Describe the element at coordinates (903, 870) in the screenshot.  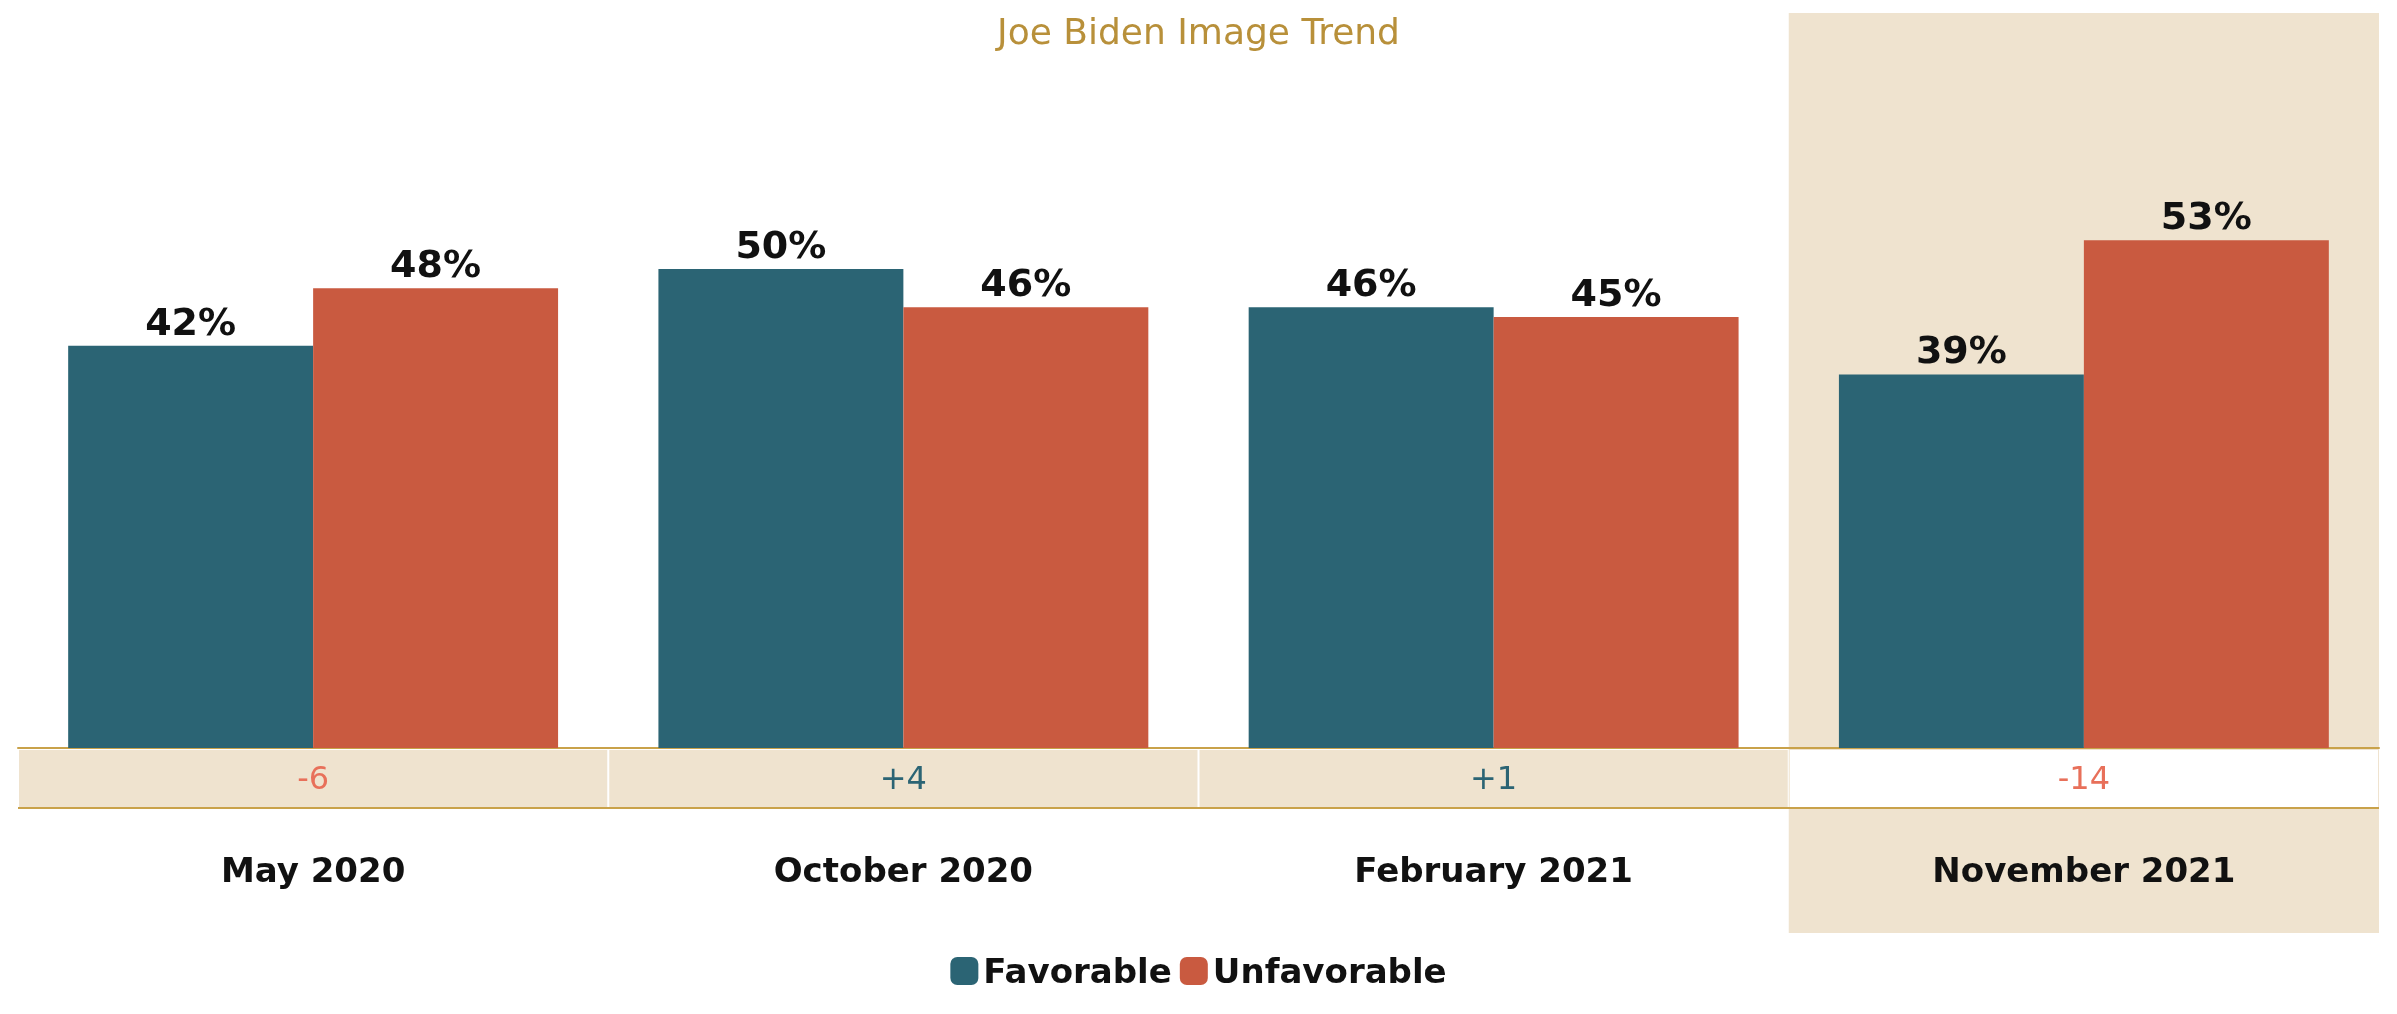
I see `x-tick-label: October 2020` at that location.